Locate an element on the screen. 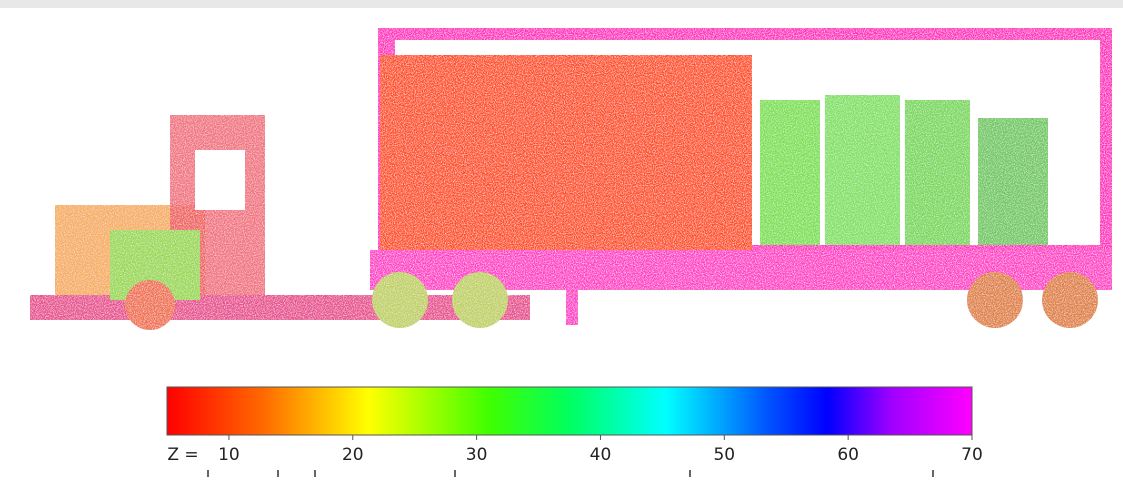  bottom-marks is located at coordinates (570, 473).